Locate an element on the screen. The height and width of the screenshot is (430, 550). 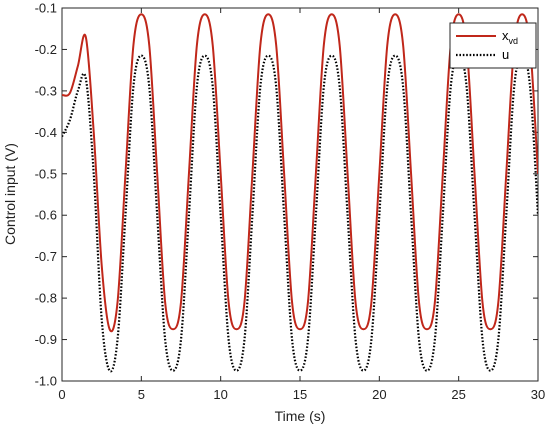
y-tick-label: -0.8 is located at coordinates (46, 298).